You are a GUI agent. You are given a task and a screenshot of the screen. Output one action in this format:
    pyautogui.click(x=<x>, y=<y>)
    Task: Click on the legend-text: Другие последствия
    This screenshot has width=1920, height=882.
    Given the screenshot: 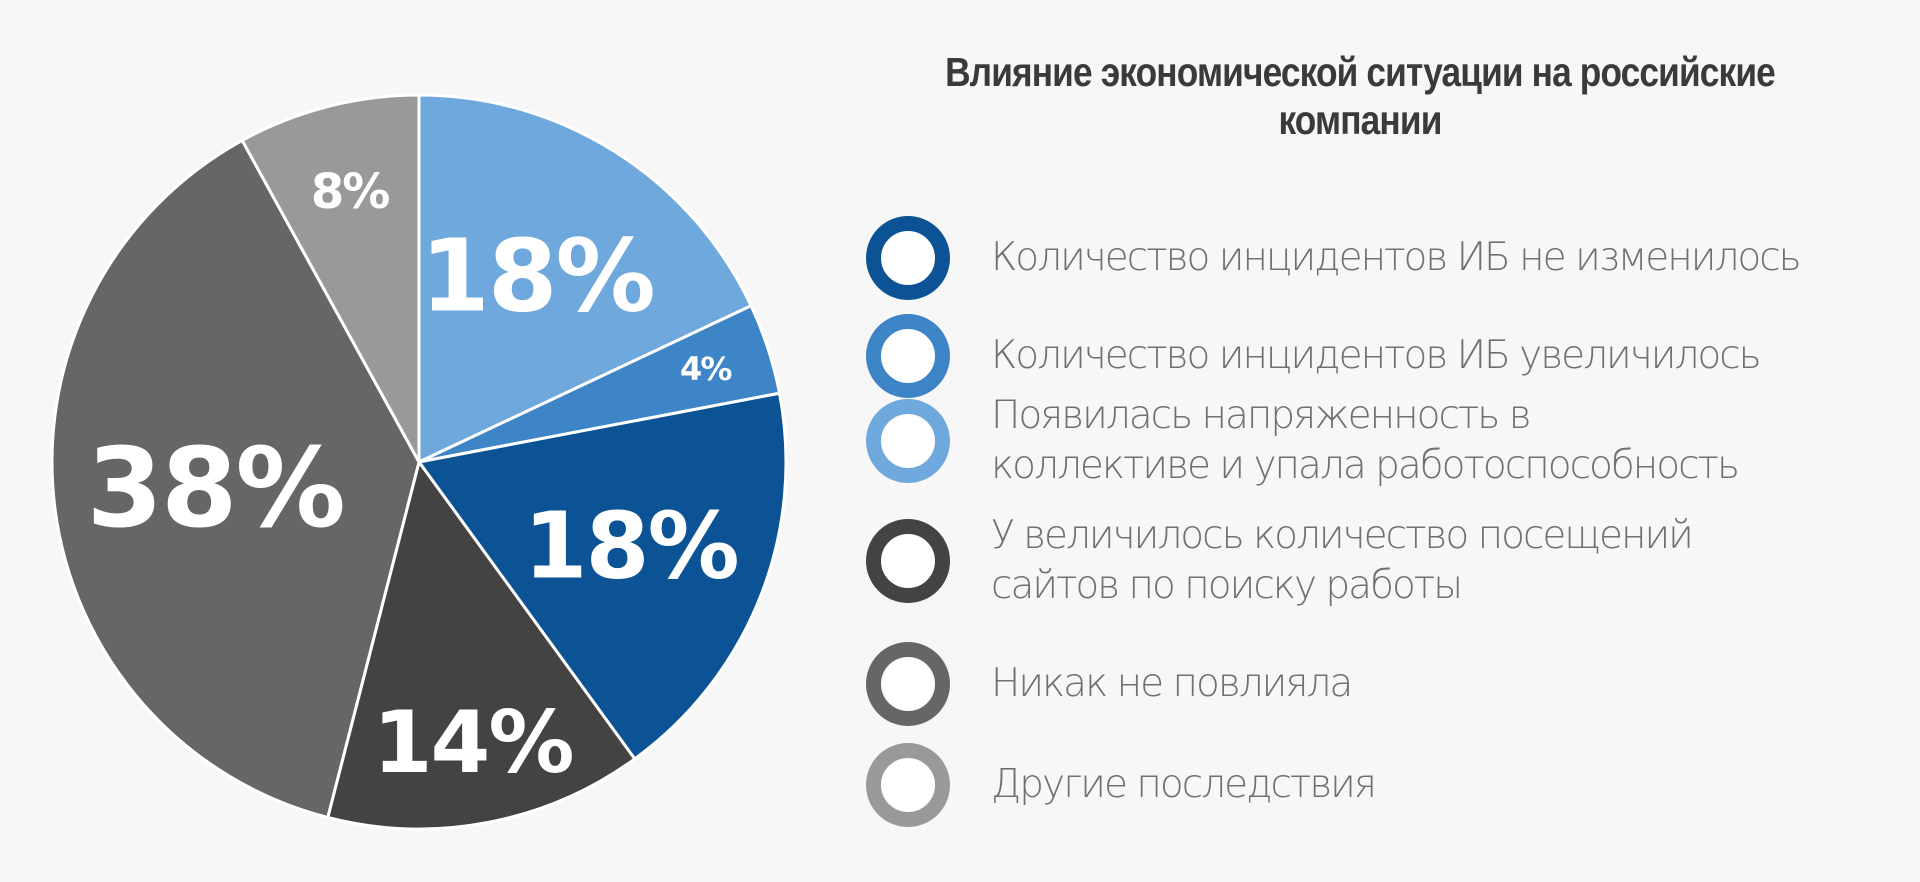 What is the action you would take?
    pyautogui.click(x=1184, y=784)
    